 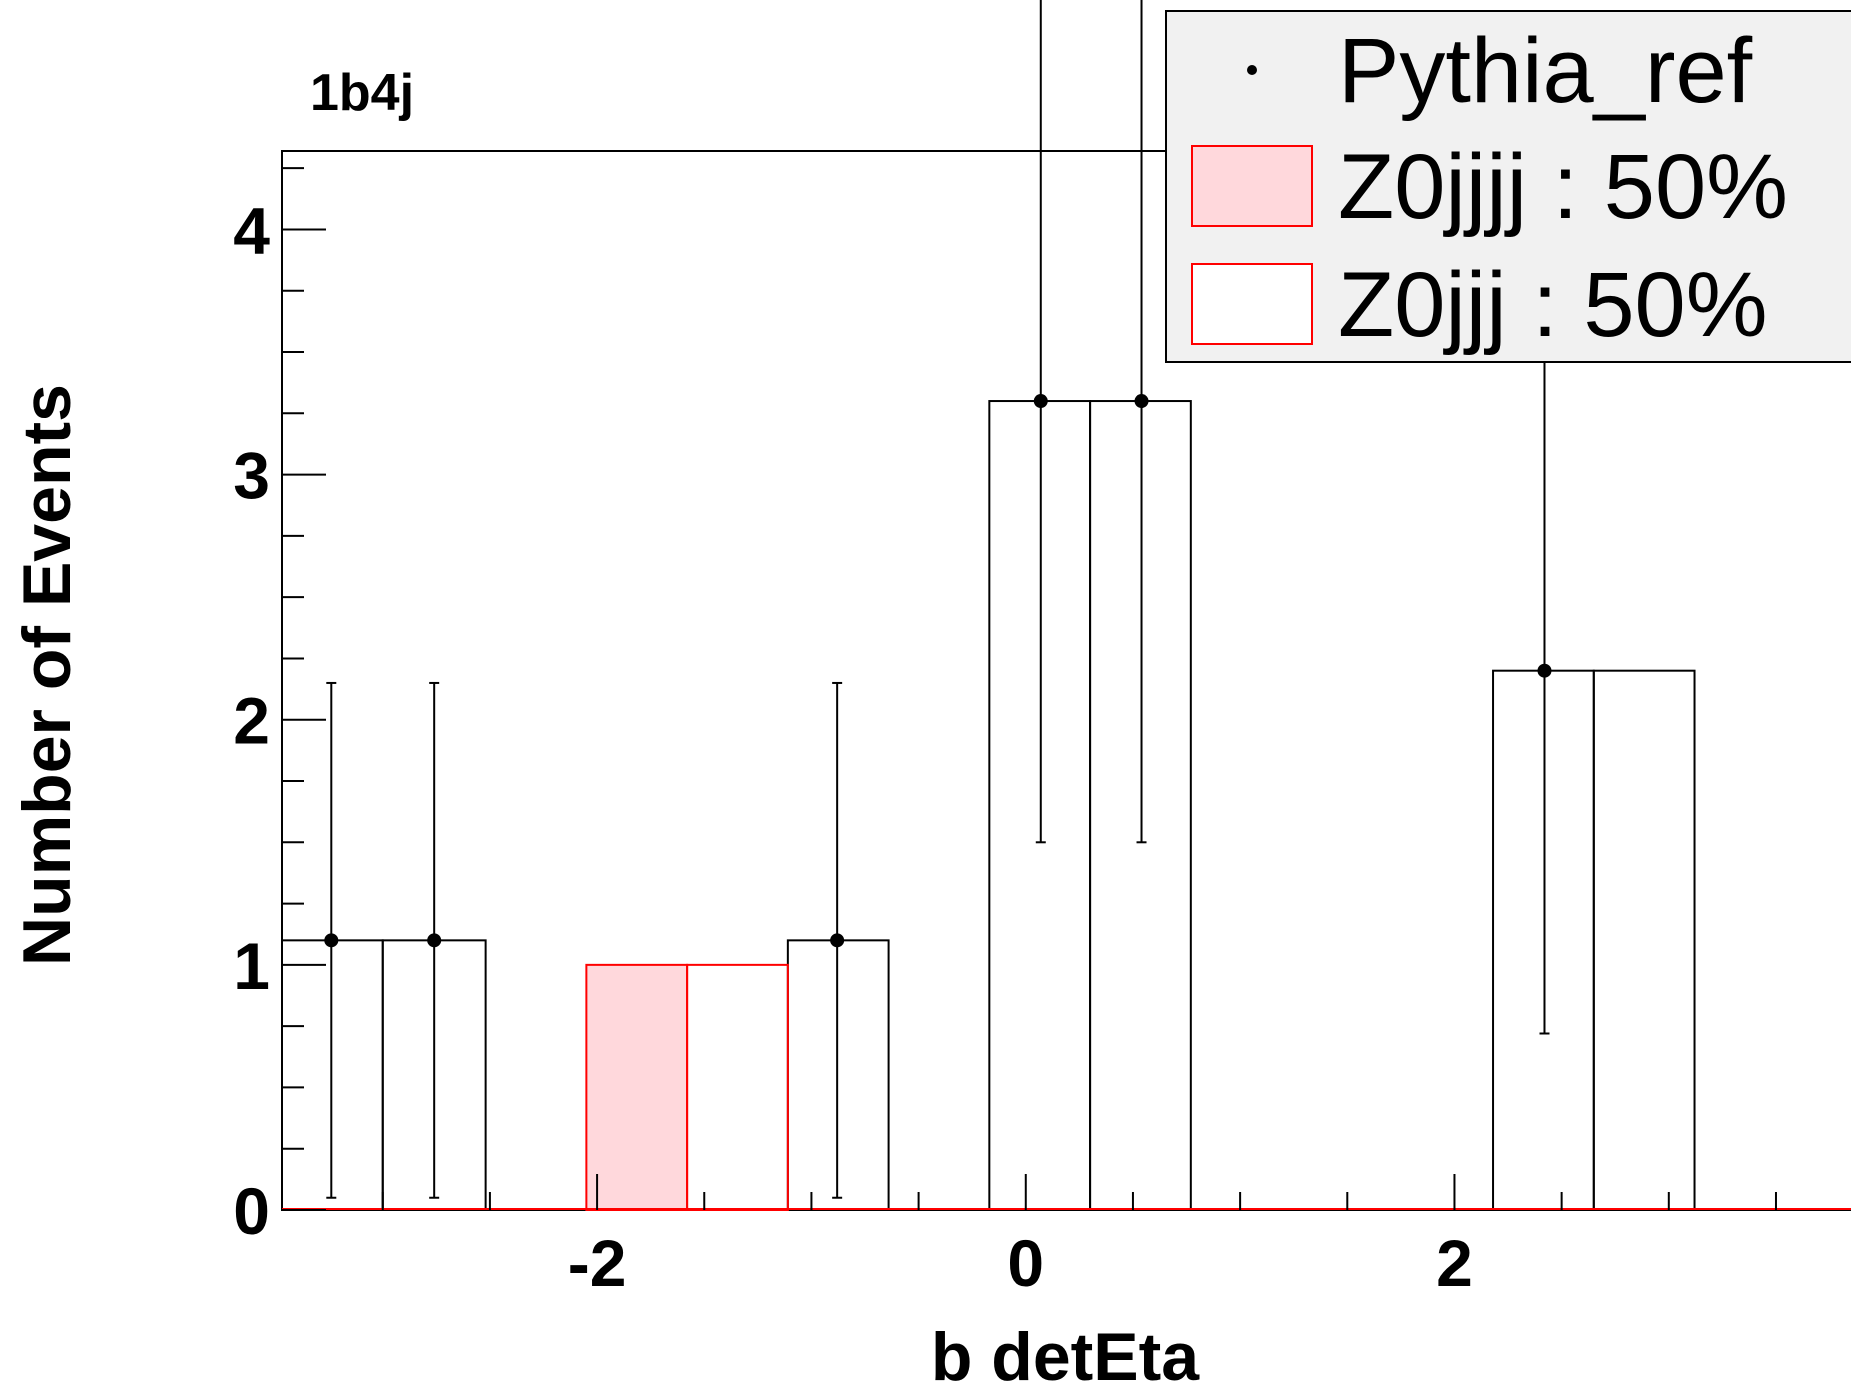 What do you see at coordinates (1553, 305) in the screenshot?
I see `legend-entry-label: Z0jjj : 50%` at bounding box center [1553, 305].